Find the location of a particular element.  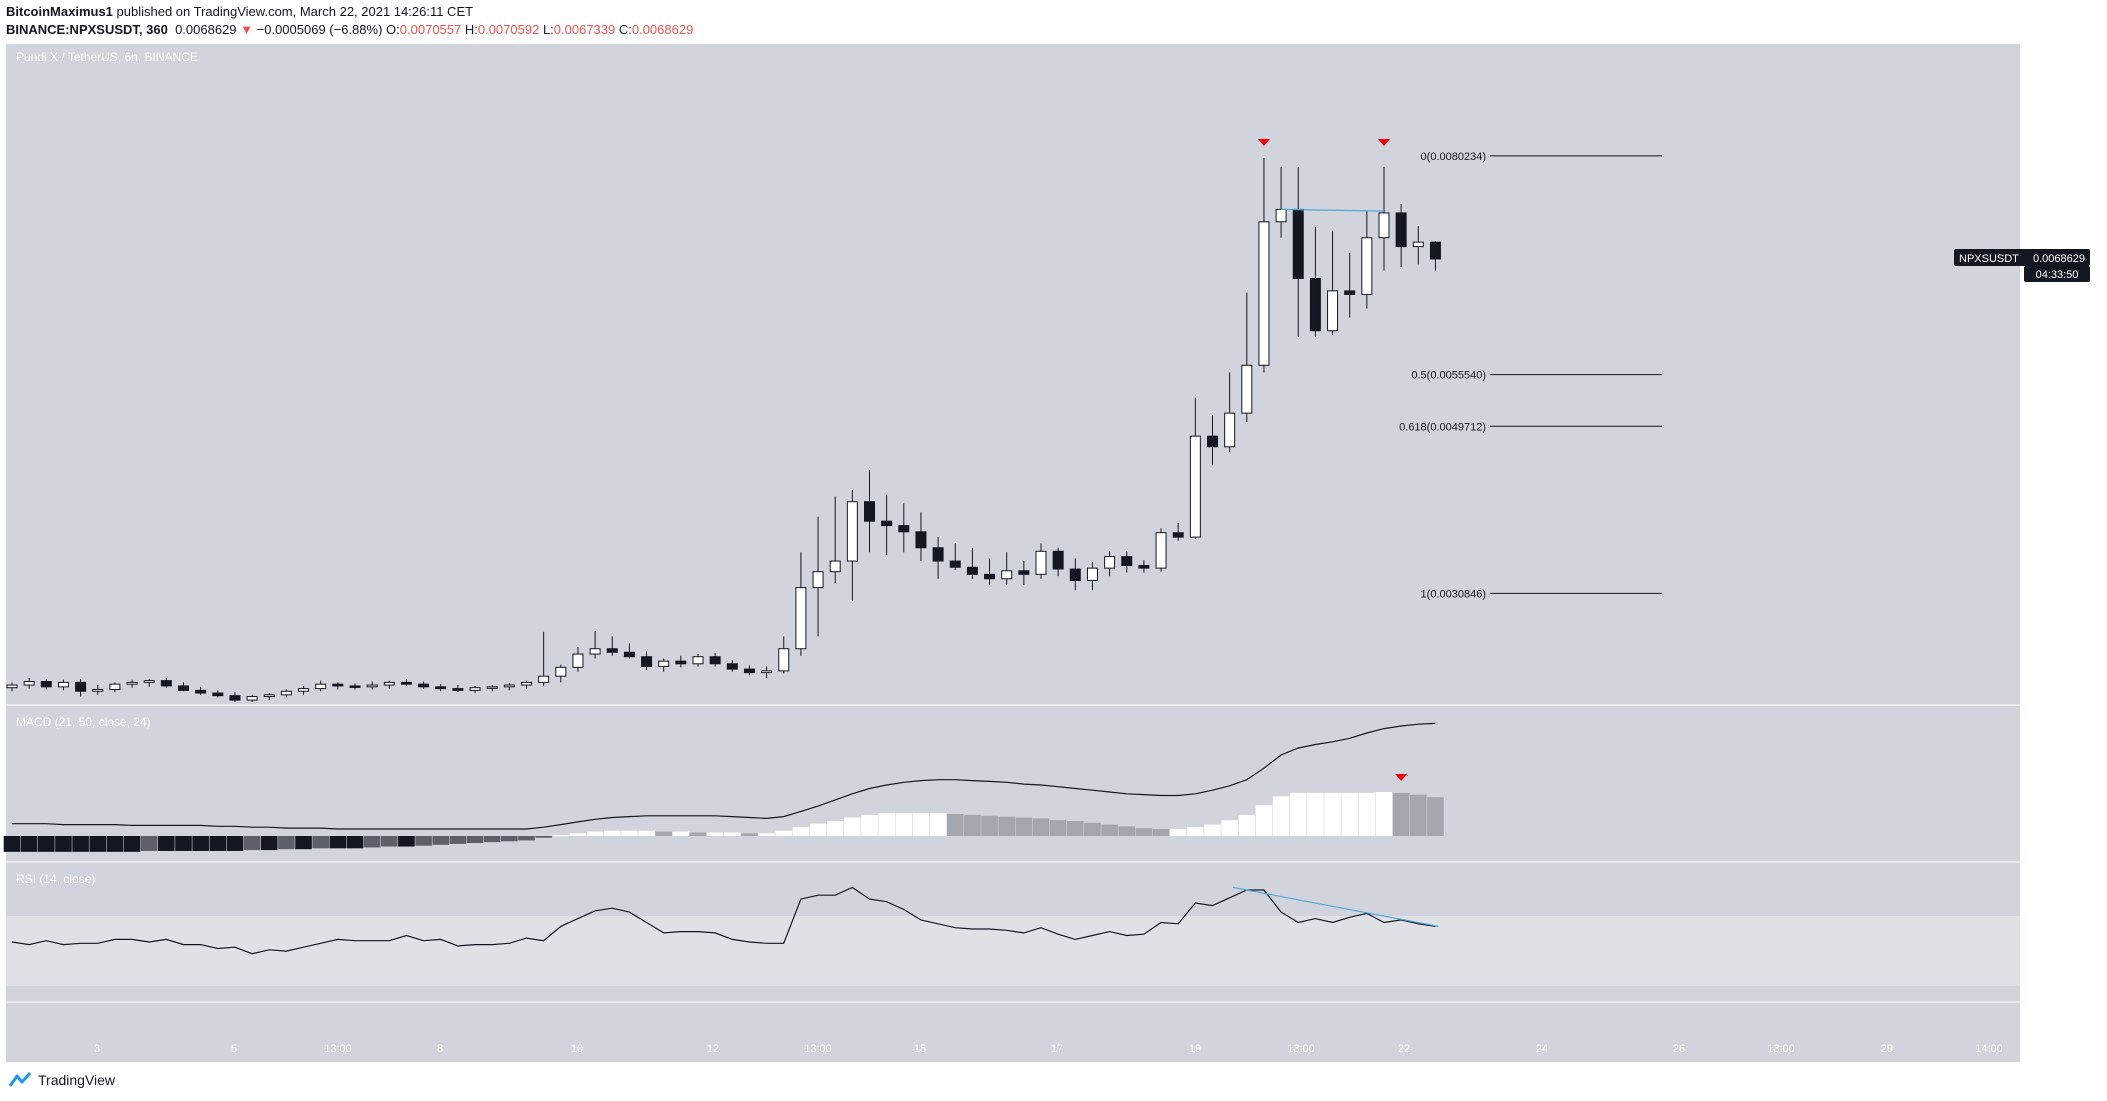

last-price-tag-bg is located at coordinates (2022, 257).